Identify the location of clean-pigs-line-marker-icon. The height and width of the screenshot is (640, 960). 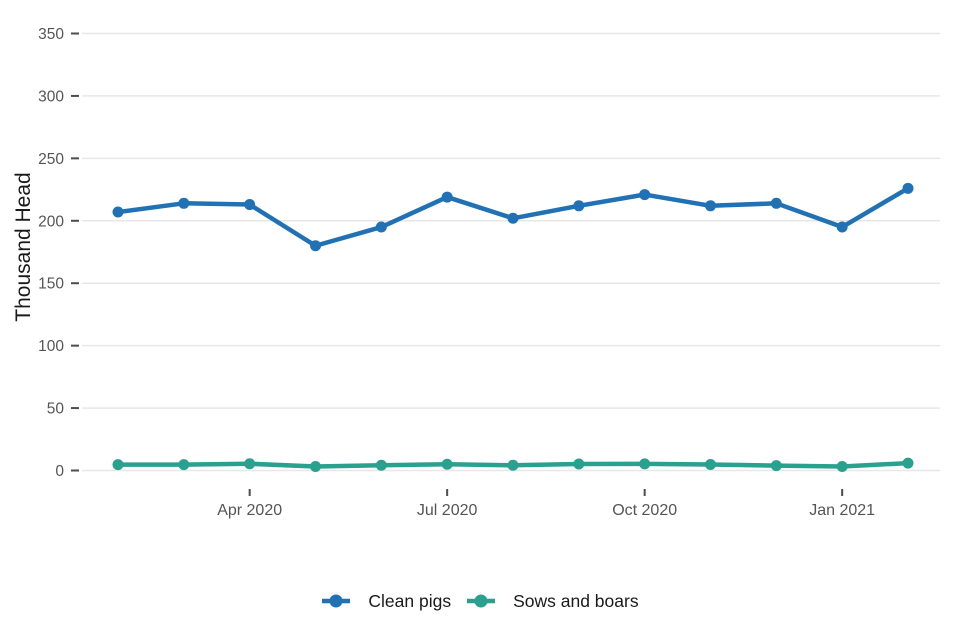
(336, 601).